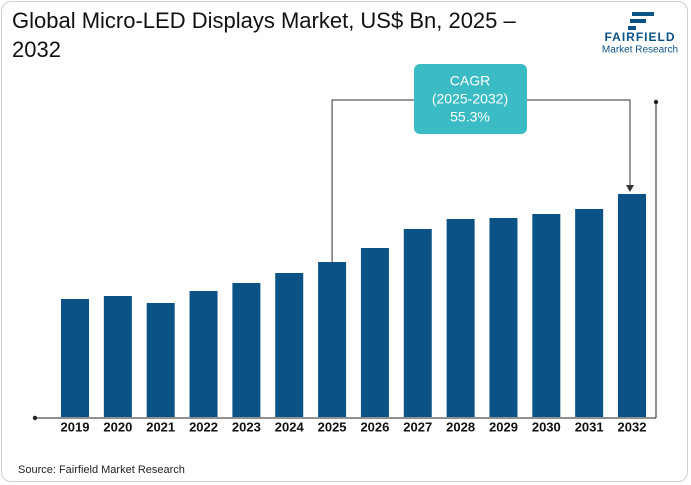 This screenshot has height=485, width=691. What do you see at coordinates (374, 426) in the screenshot?
I see `x-tick-label: 2026` at bounding box center [374, 426].